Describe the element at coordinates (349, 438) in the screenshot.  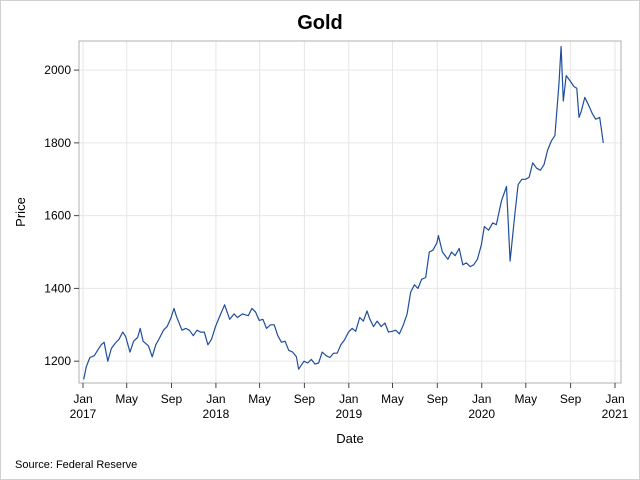
I see `x-axis-label: Date` at that location.